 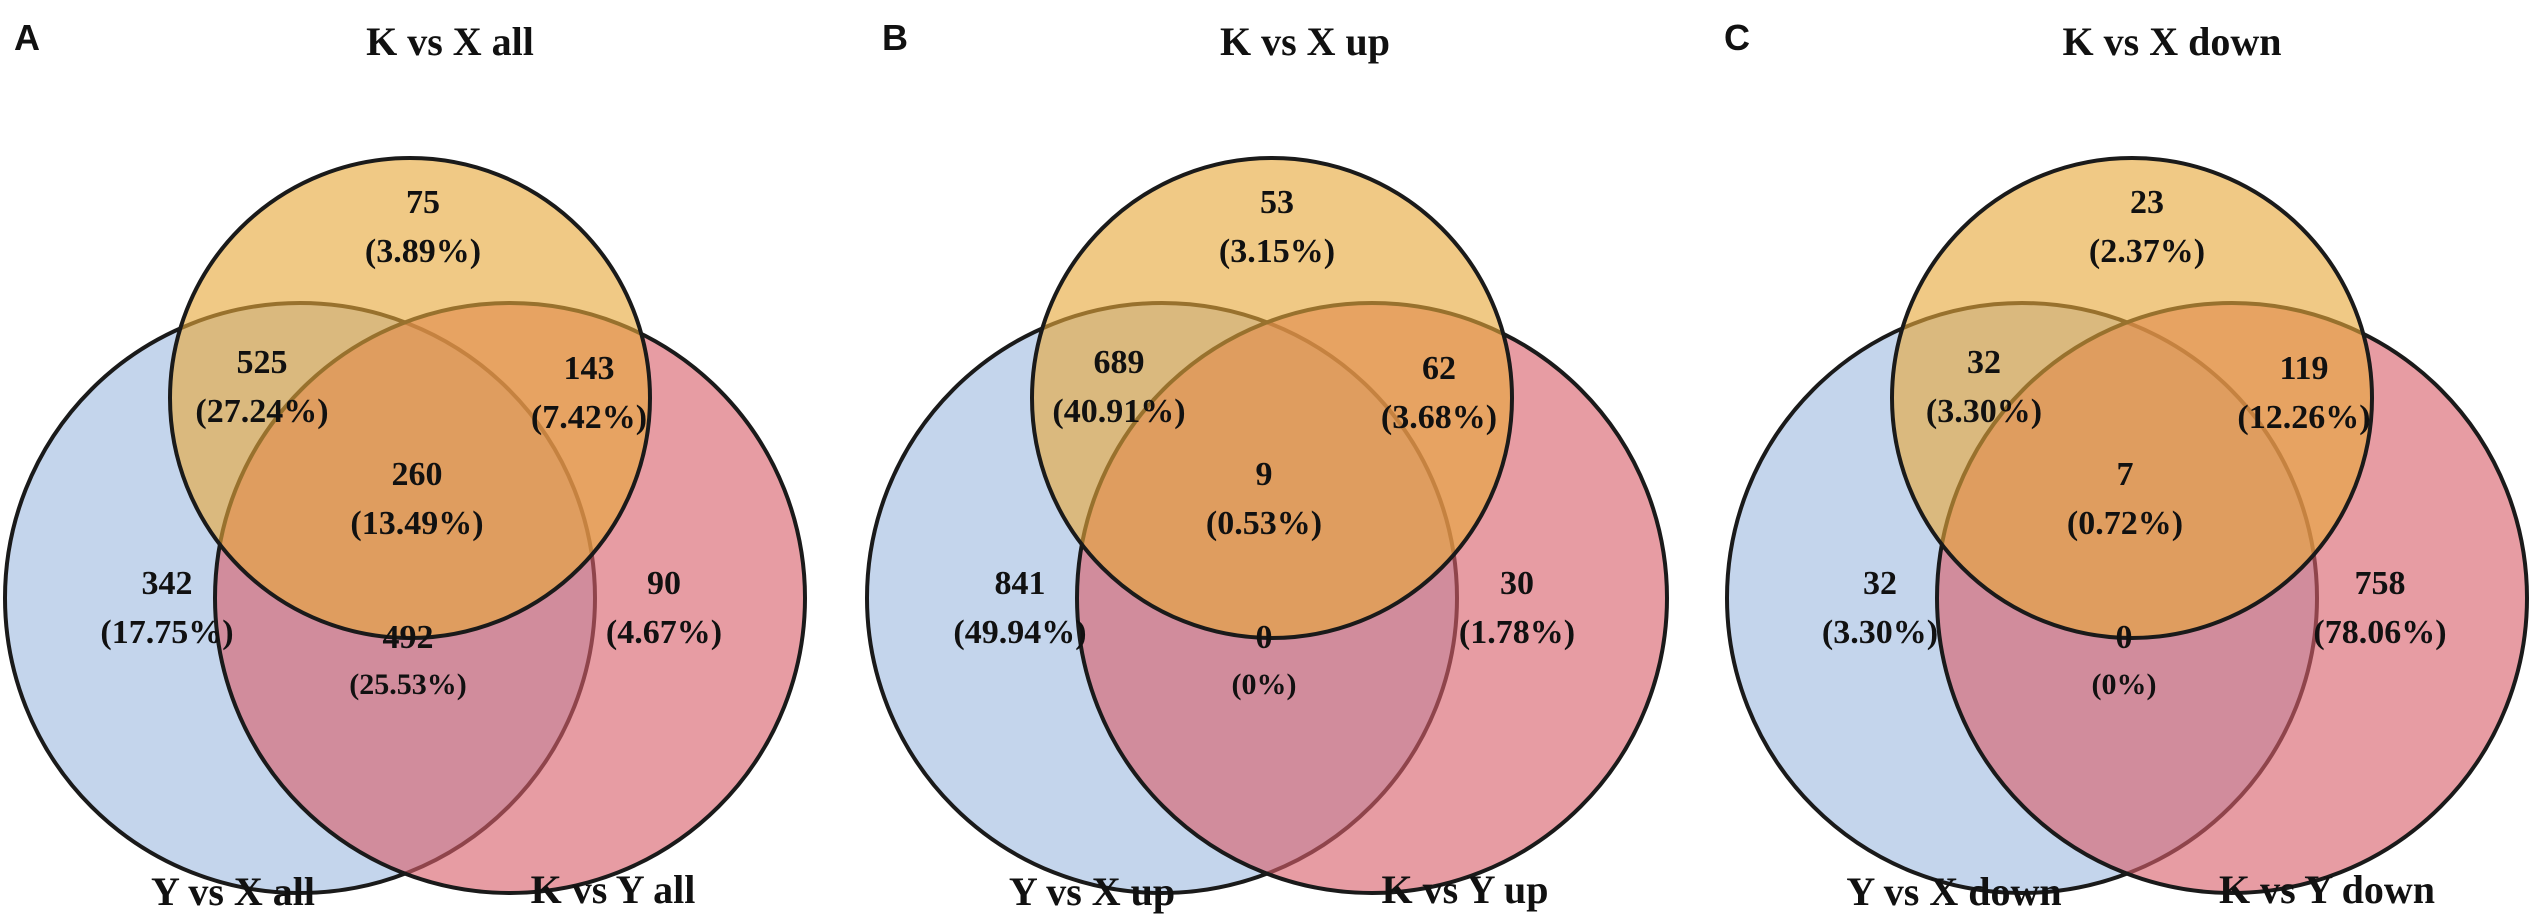 I want to click on left-only-pct: (49.94%), so click(x=1019, y=632).